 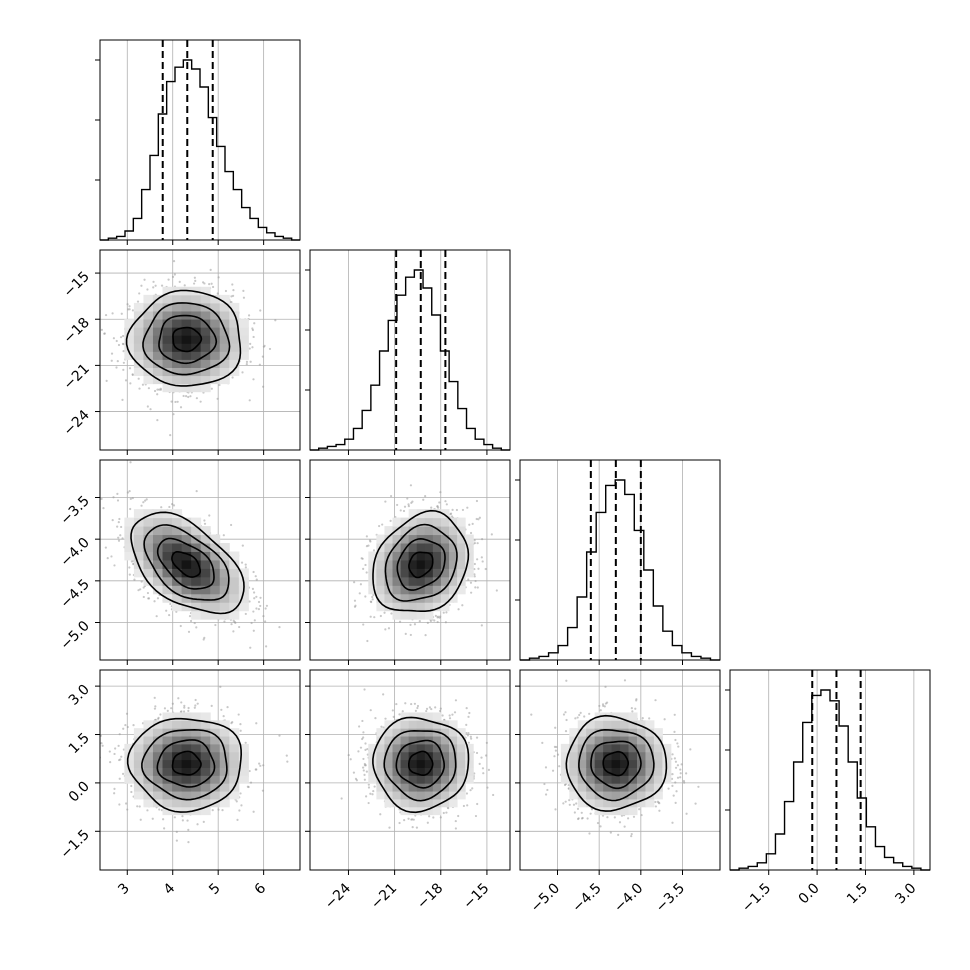 I want to click on density-image, so click(x=421, y=764).